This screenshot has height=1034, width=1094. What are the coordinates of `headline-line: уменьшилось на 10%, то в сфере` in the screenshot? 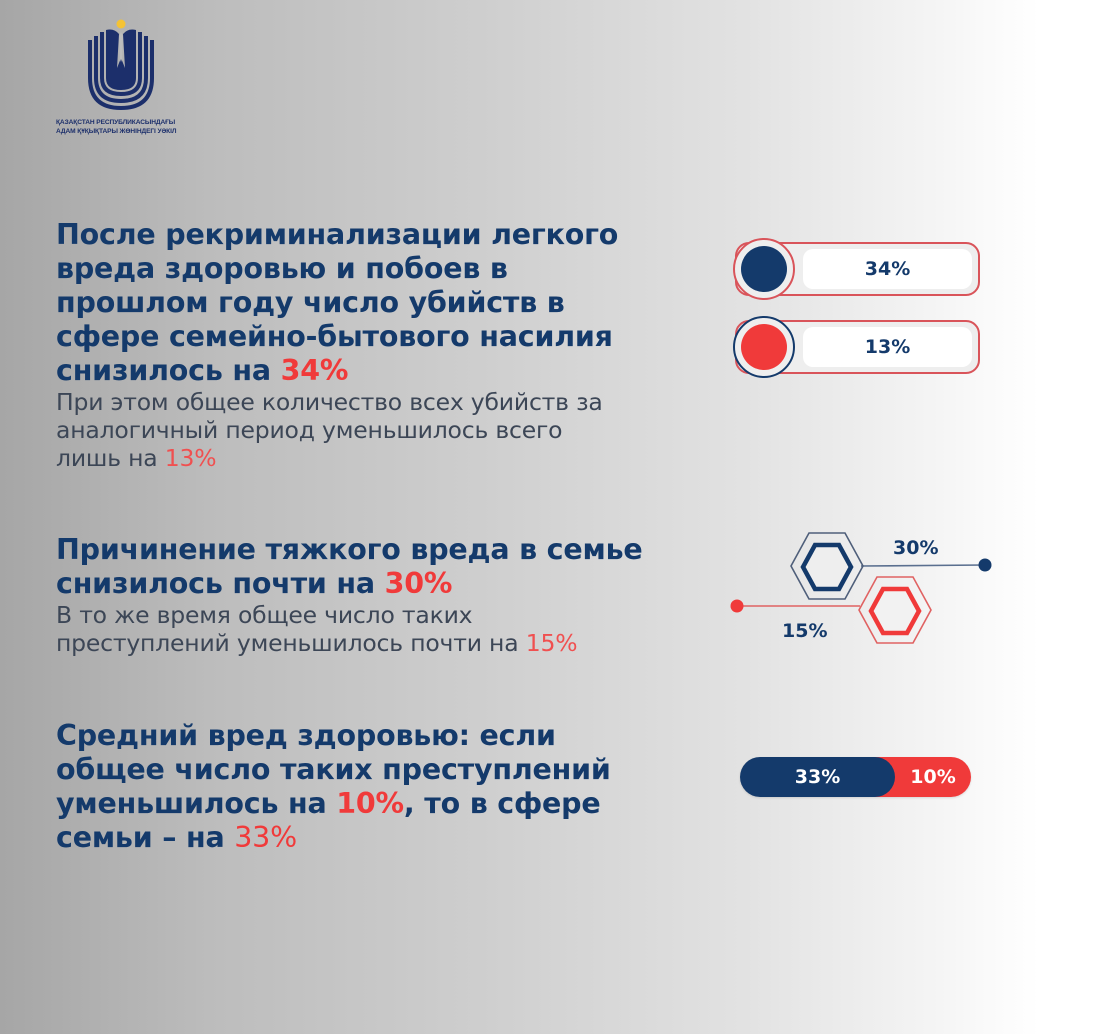 It's located at (333, 804).